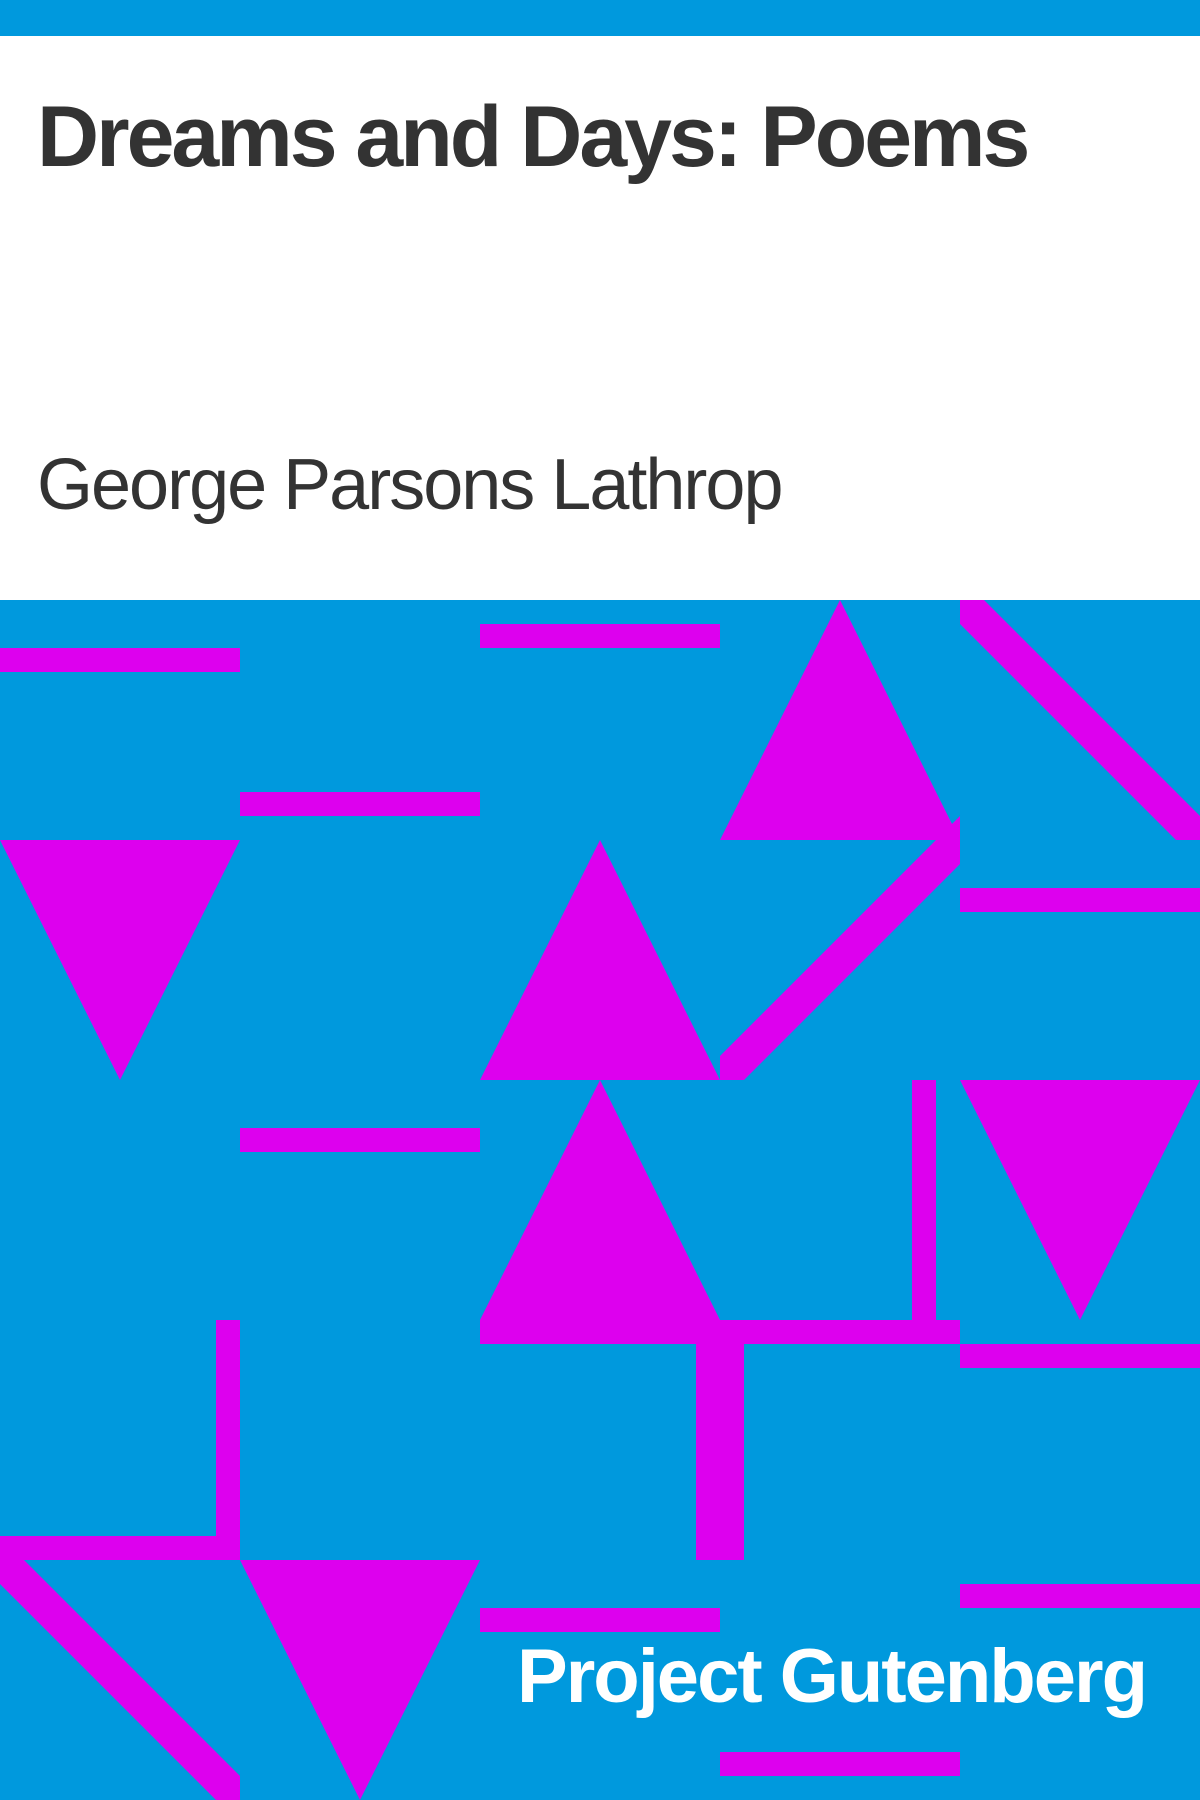 Image resolution: width=1200 pixels, height=1800 pixels. What do you see at coordinates (533, 137) in the screenshot?
I see `book-title: Dreams and Days: Poems` at bounding box center [533, 137].